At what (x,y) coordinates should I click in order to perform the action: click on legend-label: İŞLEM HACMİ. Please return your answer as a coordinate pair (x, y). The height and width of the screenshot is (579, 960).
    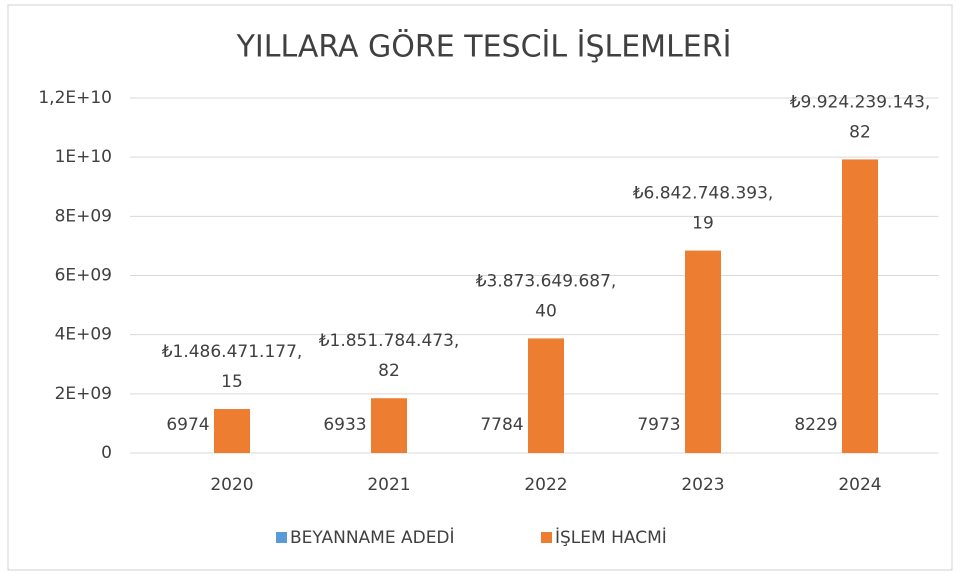
    Looking at the image, I should click on (611, 537).